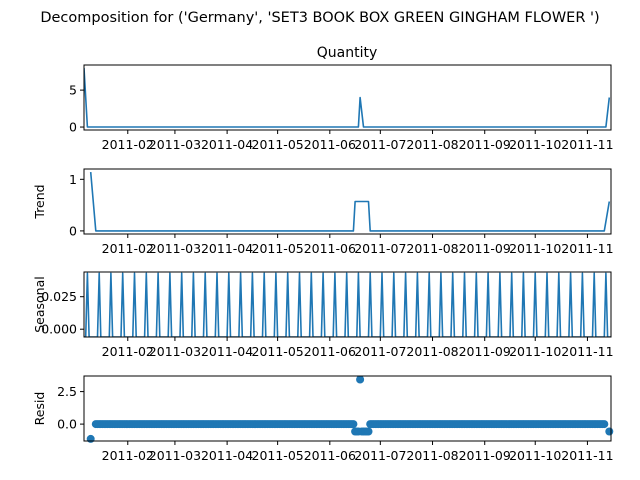 The height and width of the screenshot is (480, 640). I want to click on trend-xtick-label: 2011-07, so click(380, 248).